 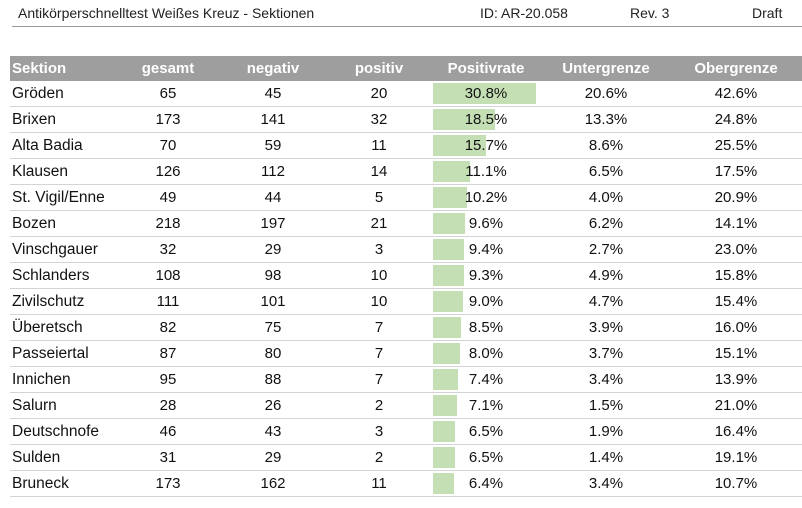 I want to click on cell-obergrenze: 15.4%, so click(x=736, y=301).